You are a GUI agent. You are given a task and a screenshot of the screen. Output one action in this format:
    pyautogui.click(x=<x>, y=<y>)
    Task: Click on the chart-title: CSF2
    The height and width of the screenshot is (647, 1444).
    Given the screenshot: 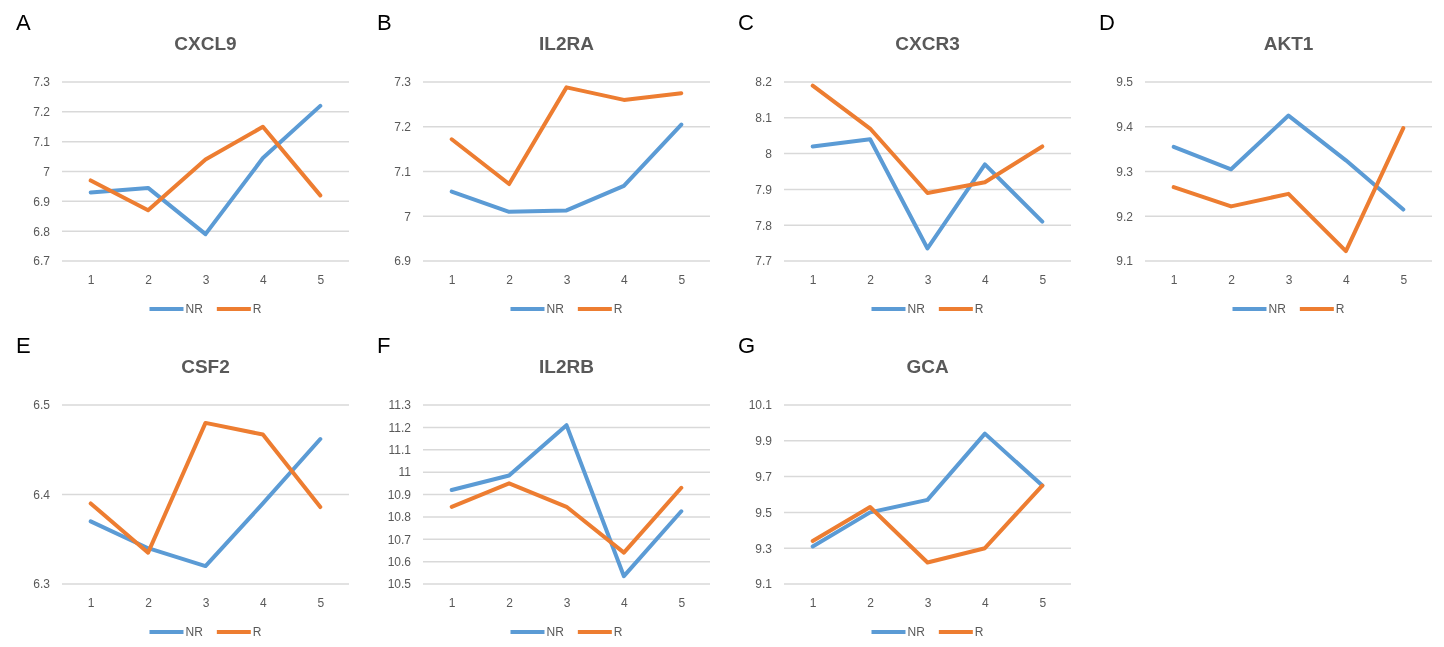 What is the action you would take?
    pyautogui.click(x=205, y=366)
    